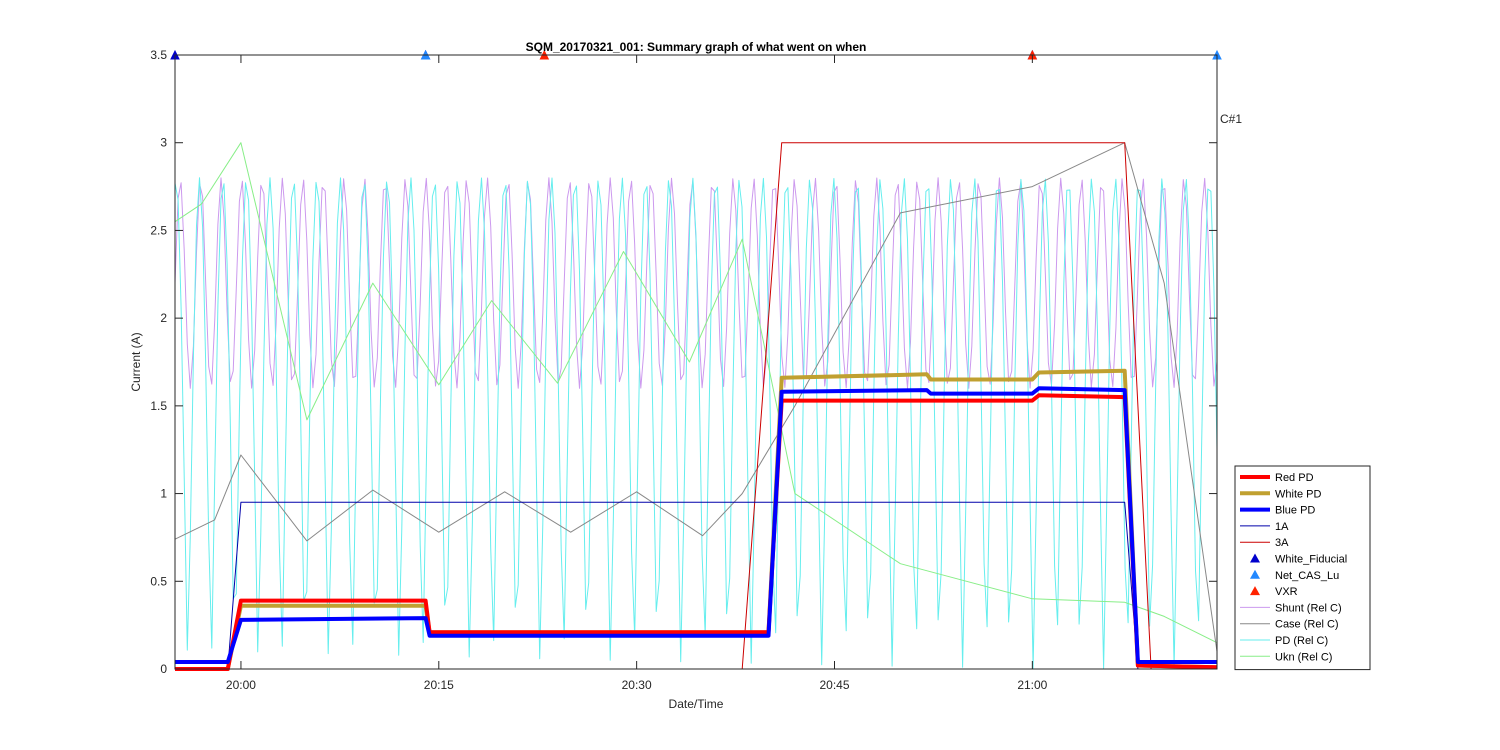 The image size is (1500, 750). What do you see at coordinates (1231, 119) in the screenshot?
I see `corner-label: C#1` at bounding box center [1231, 119].